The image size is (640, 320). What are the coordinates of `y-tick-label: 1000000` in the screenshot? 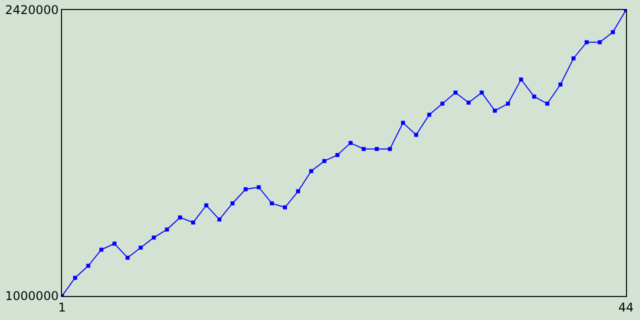 It's located at (32, 296).